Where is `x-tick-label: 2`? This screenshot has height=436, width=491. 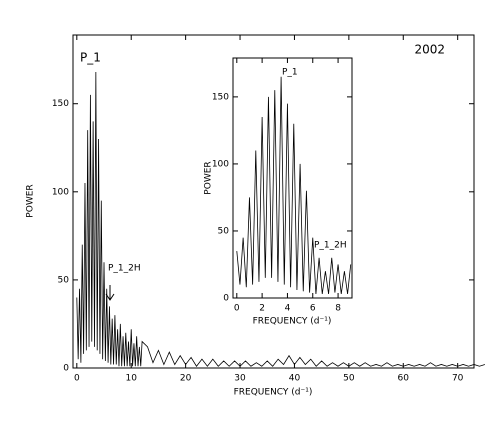
x-tick-label: 2 is located at coordinates (262, 309).